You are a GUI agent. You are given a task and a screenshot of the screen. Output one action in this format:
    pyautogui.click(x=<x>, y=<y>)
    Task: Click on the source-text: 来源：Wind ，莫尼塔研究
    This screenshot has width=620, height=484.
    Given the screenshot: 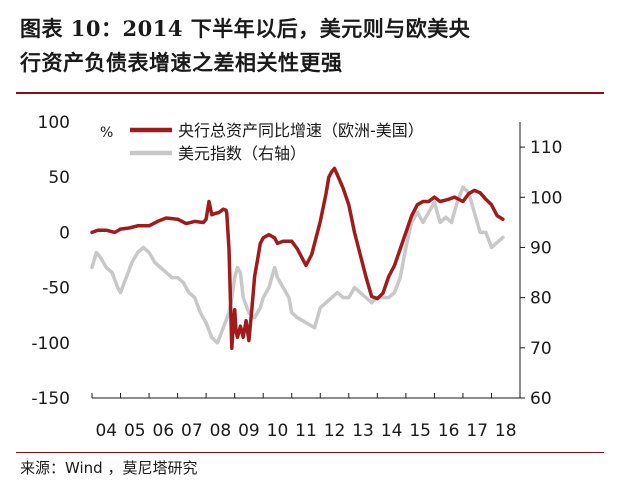 What is the action you would take?
    pyautogui.click(x=109, y=468)
    